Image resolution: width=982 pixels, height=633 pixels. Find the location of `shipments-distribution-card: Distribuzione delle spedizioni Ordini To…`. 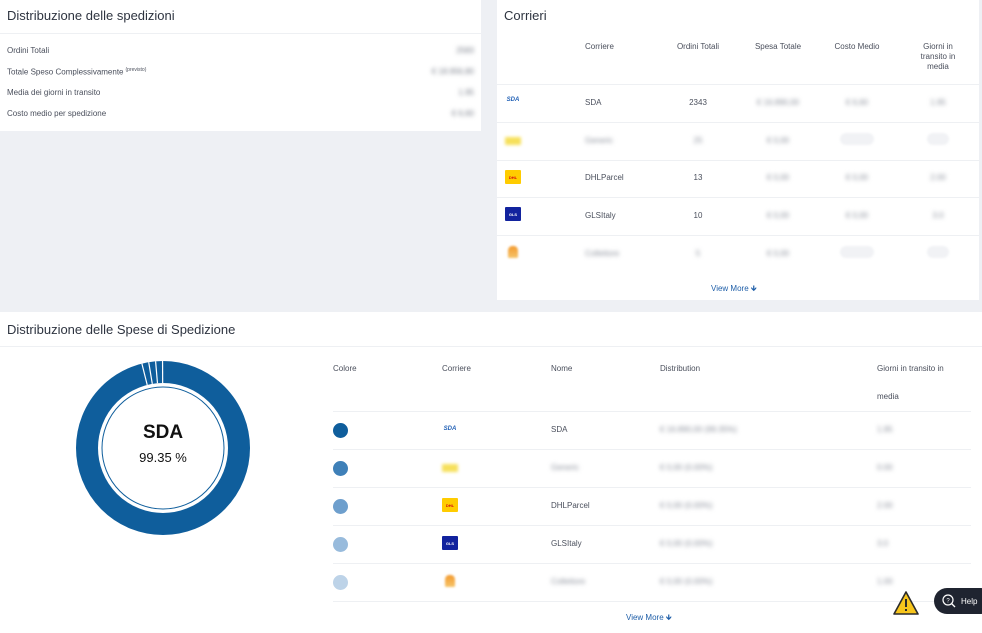

shipments-distribution-card: Distribuzione delle spedizioni Ordini To… is located at coordinates (240, 65).